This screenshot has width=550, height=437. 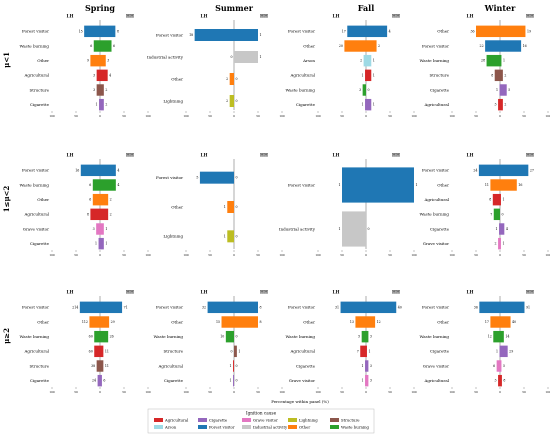 I want to click on legend-swatch, so click(x=158, y=427).